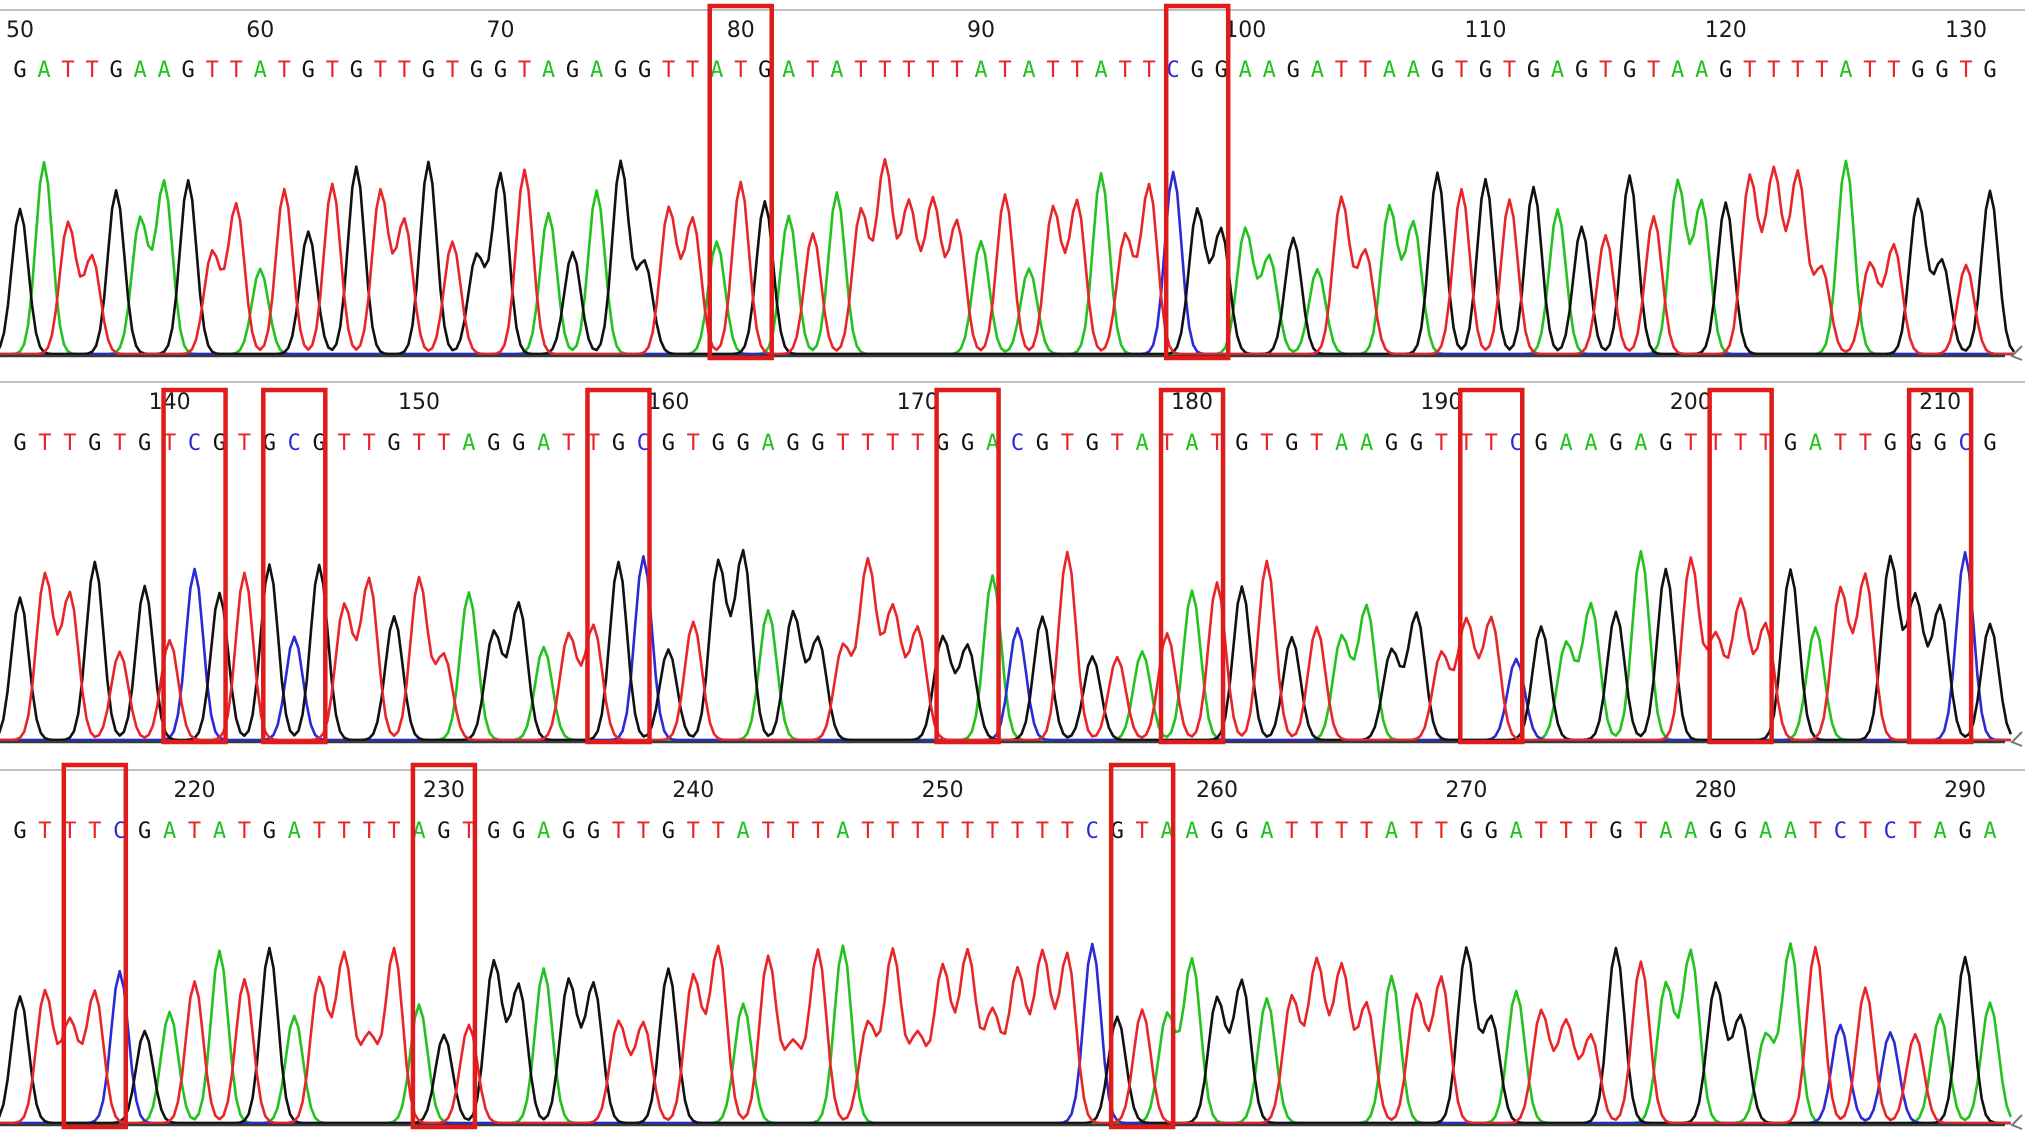 This screenshot has width=2032, height=1135. What do you see at coordinates (1965, 790) in the screenshot?
I see `position-tick-label: 290` at bounding box center [1965, 790].